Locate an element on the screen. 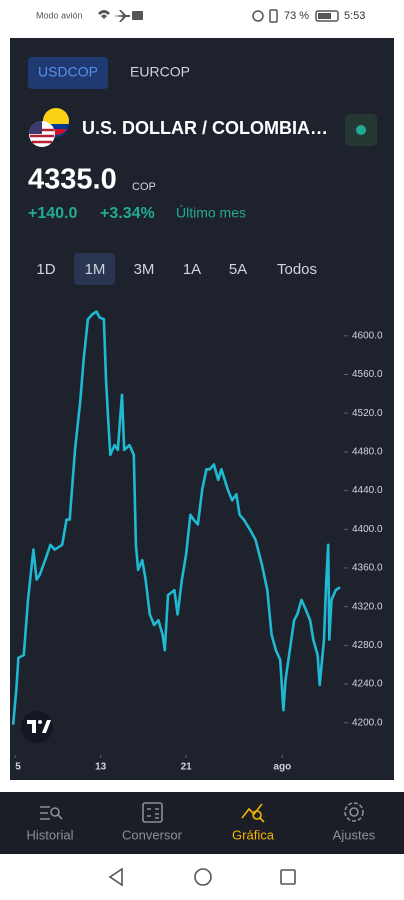 This screenshot has width=404, height=900. y-tick-label: 4440.0 is located at coordinates (367, 490).